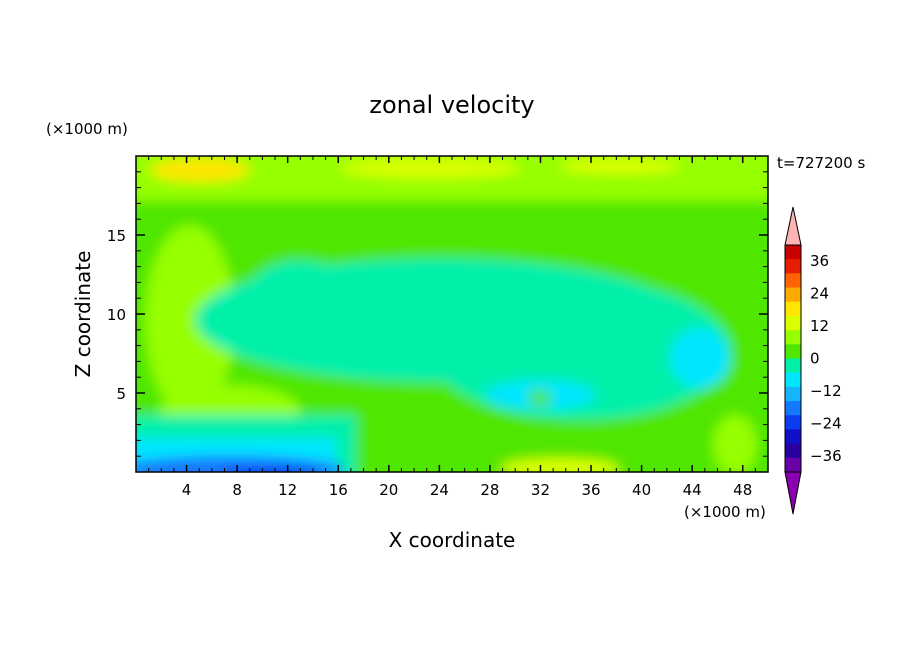 The width and height of the screenshot is (904, 654). I want to click on x-tick-label: 48, so click(742, 490).